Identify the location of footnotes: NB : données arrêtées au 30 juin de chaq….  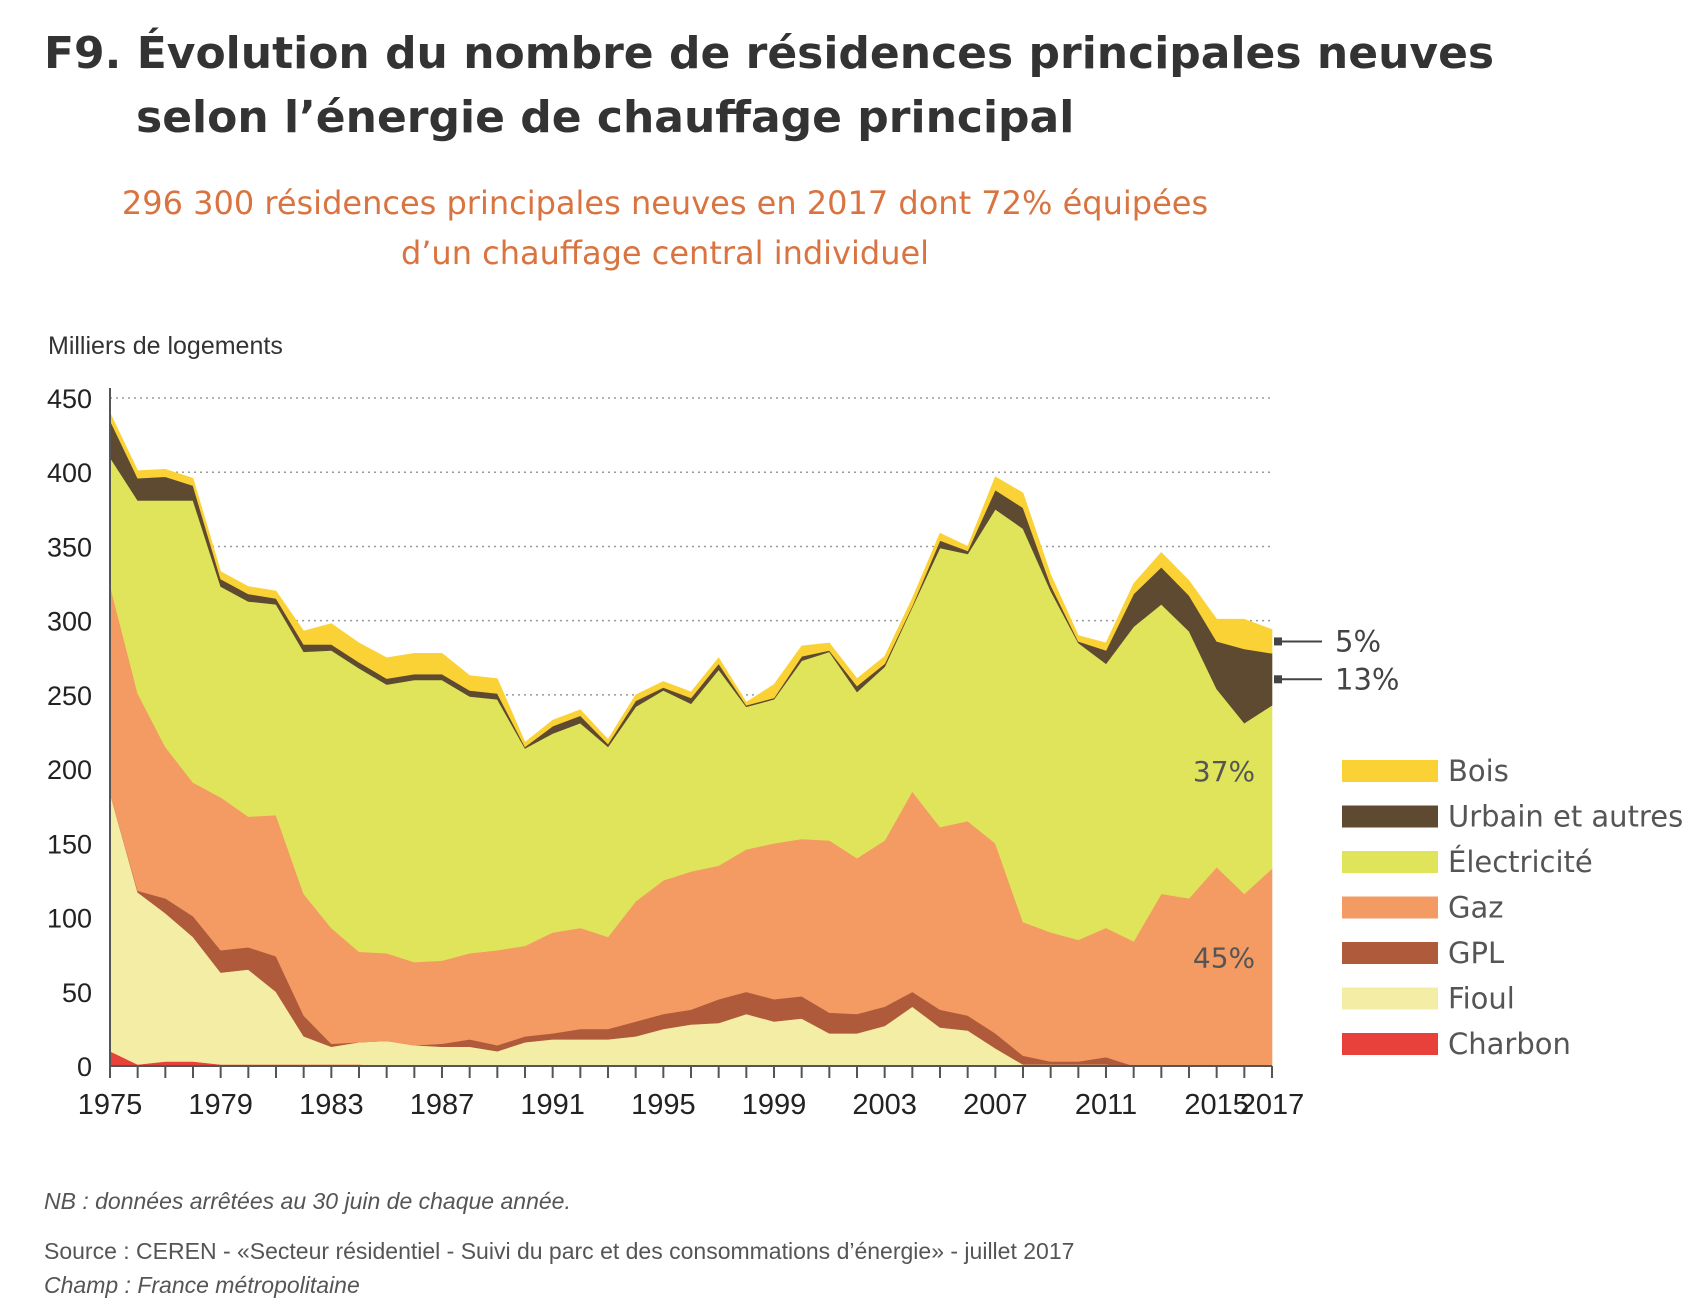
(744, 1243).